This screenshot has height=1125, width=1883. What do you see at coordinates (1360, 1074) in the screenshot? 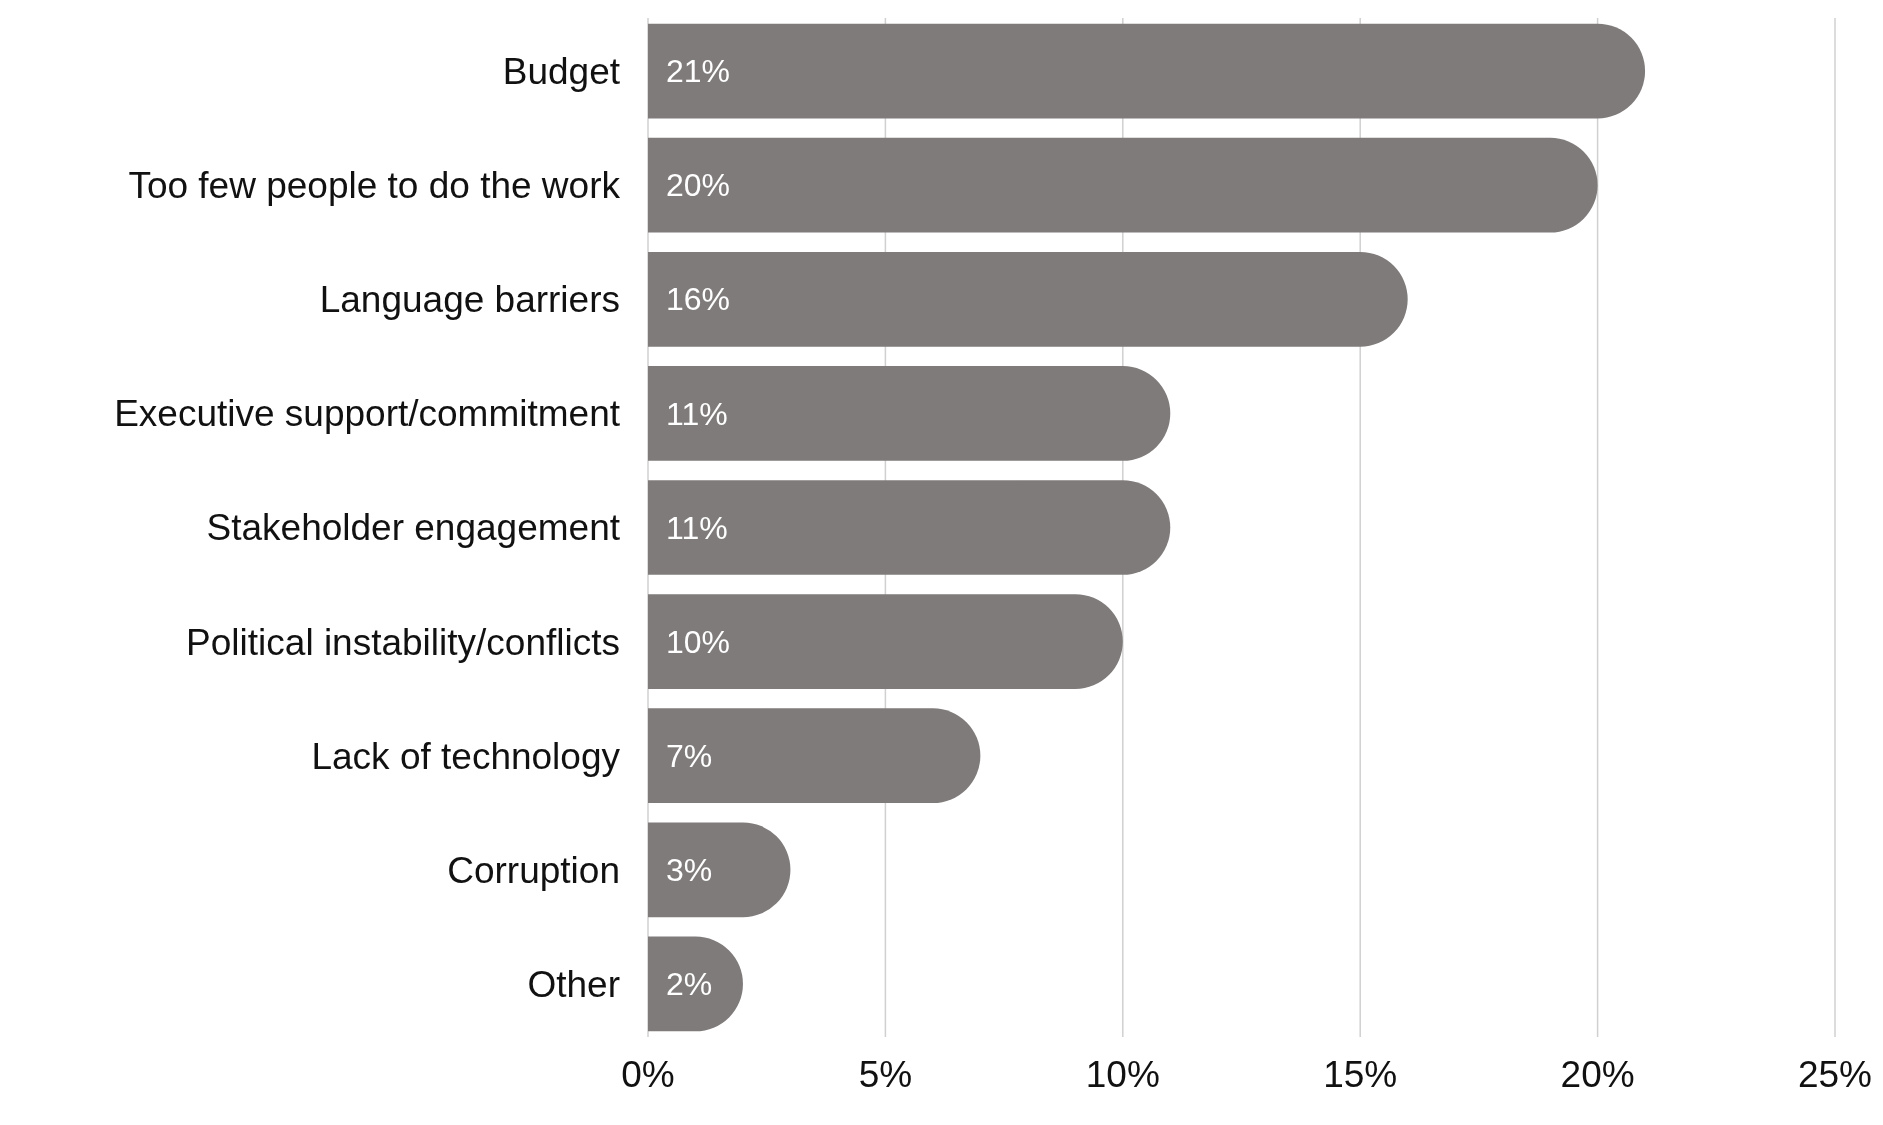
I see `x-tick-label: 15%` at bounding box center [1360, 1074].